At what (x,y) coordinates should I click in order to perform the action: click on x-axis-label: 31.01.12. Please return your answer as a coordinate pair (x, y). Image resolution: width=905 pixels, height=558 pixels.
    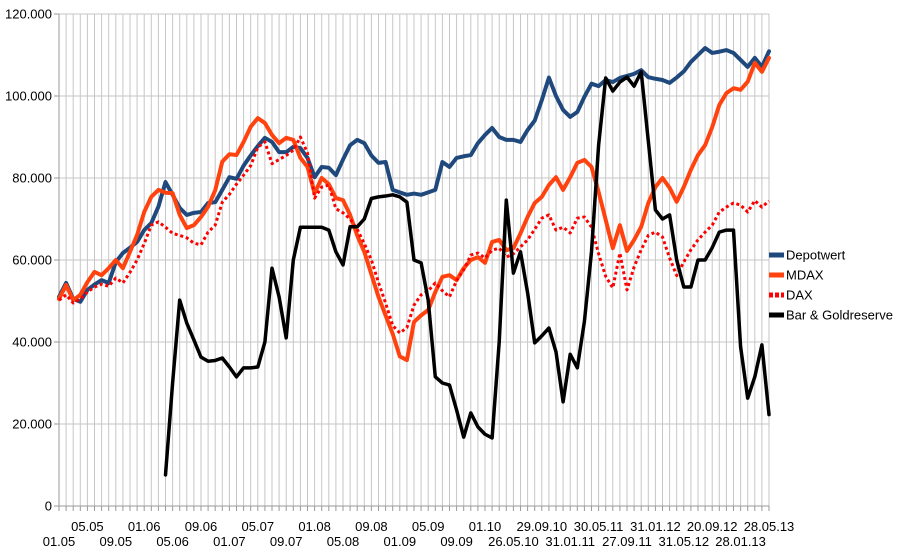
    Looking at the image, I should click on (655, 526).